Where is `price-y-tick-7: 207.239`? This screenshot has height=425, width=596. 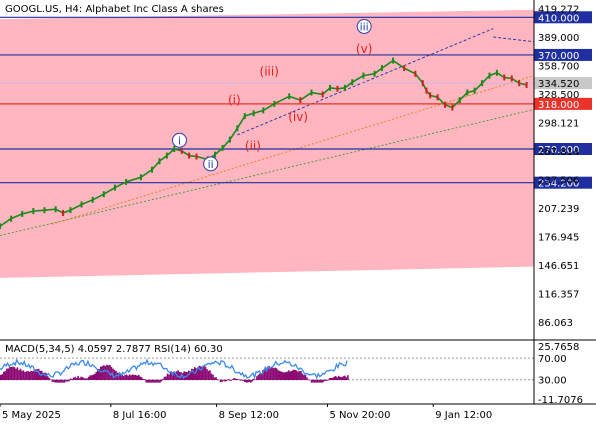
price-y-tick-7: 207.239 is located at coordinates (558, 209).